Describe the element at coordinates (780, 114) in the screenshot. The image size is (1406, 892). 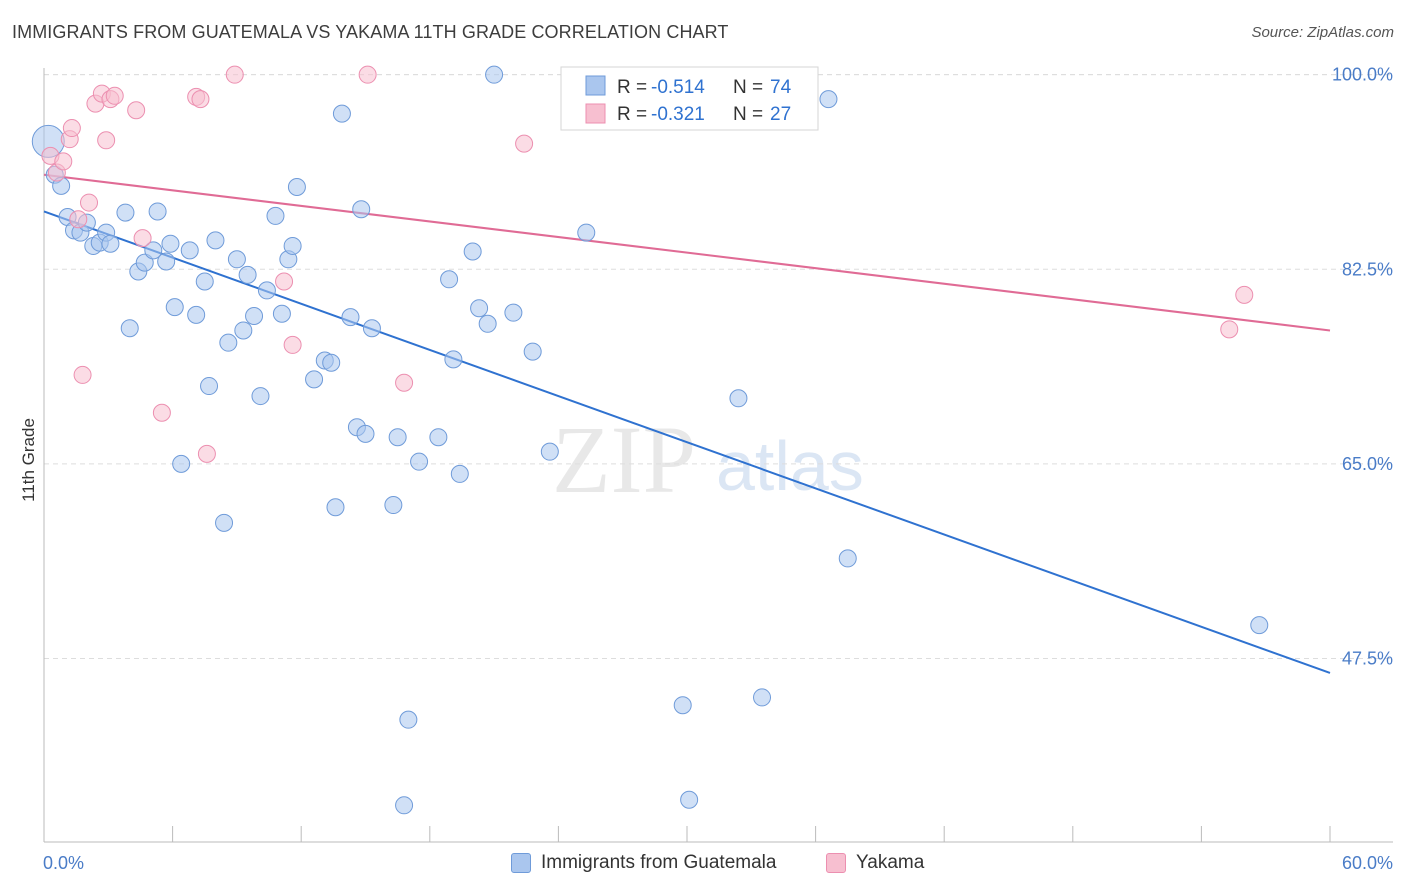
I see `legend-n-value-2: 27` at that location.